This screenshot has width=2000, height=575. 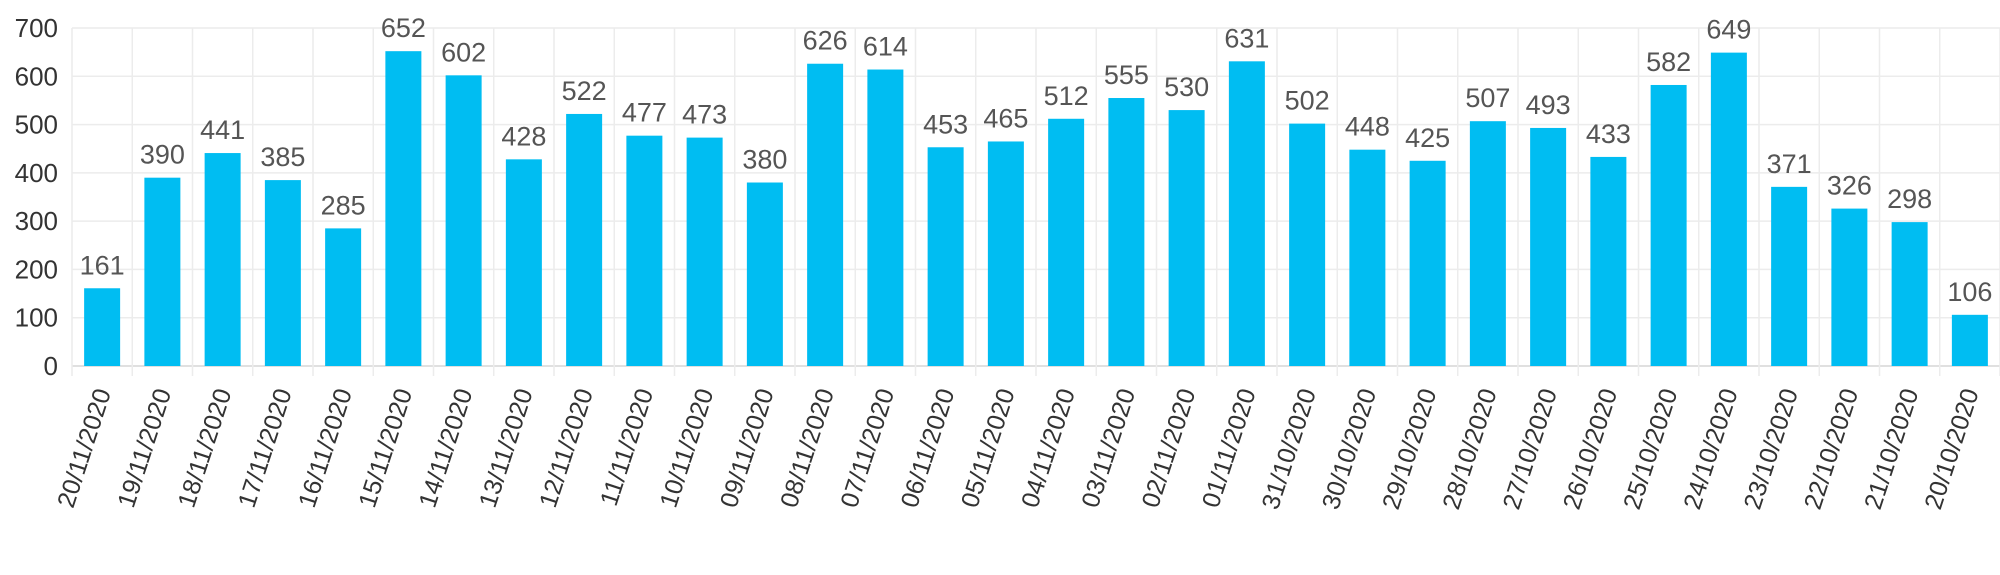 I want to click on x-tick-label: 22/10/2020, so click(x=1831, y=449).